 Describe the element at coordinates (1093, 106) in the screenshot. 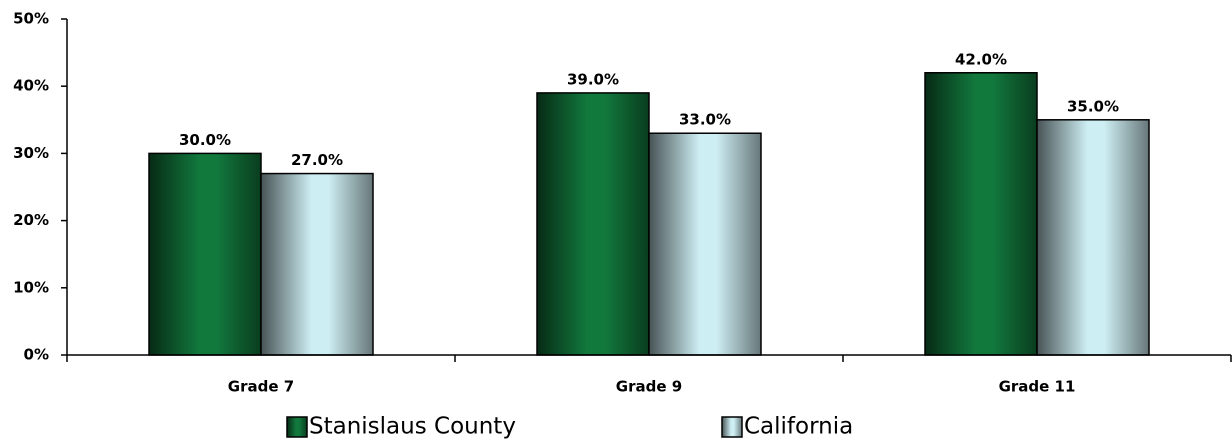

I see `value-label: 35.0%` at that location.